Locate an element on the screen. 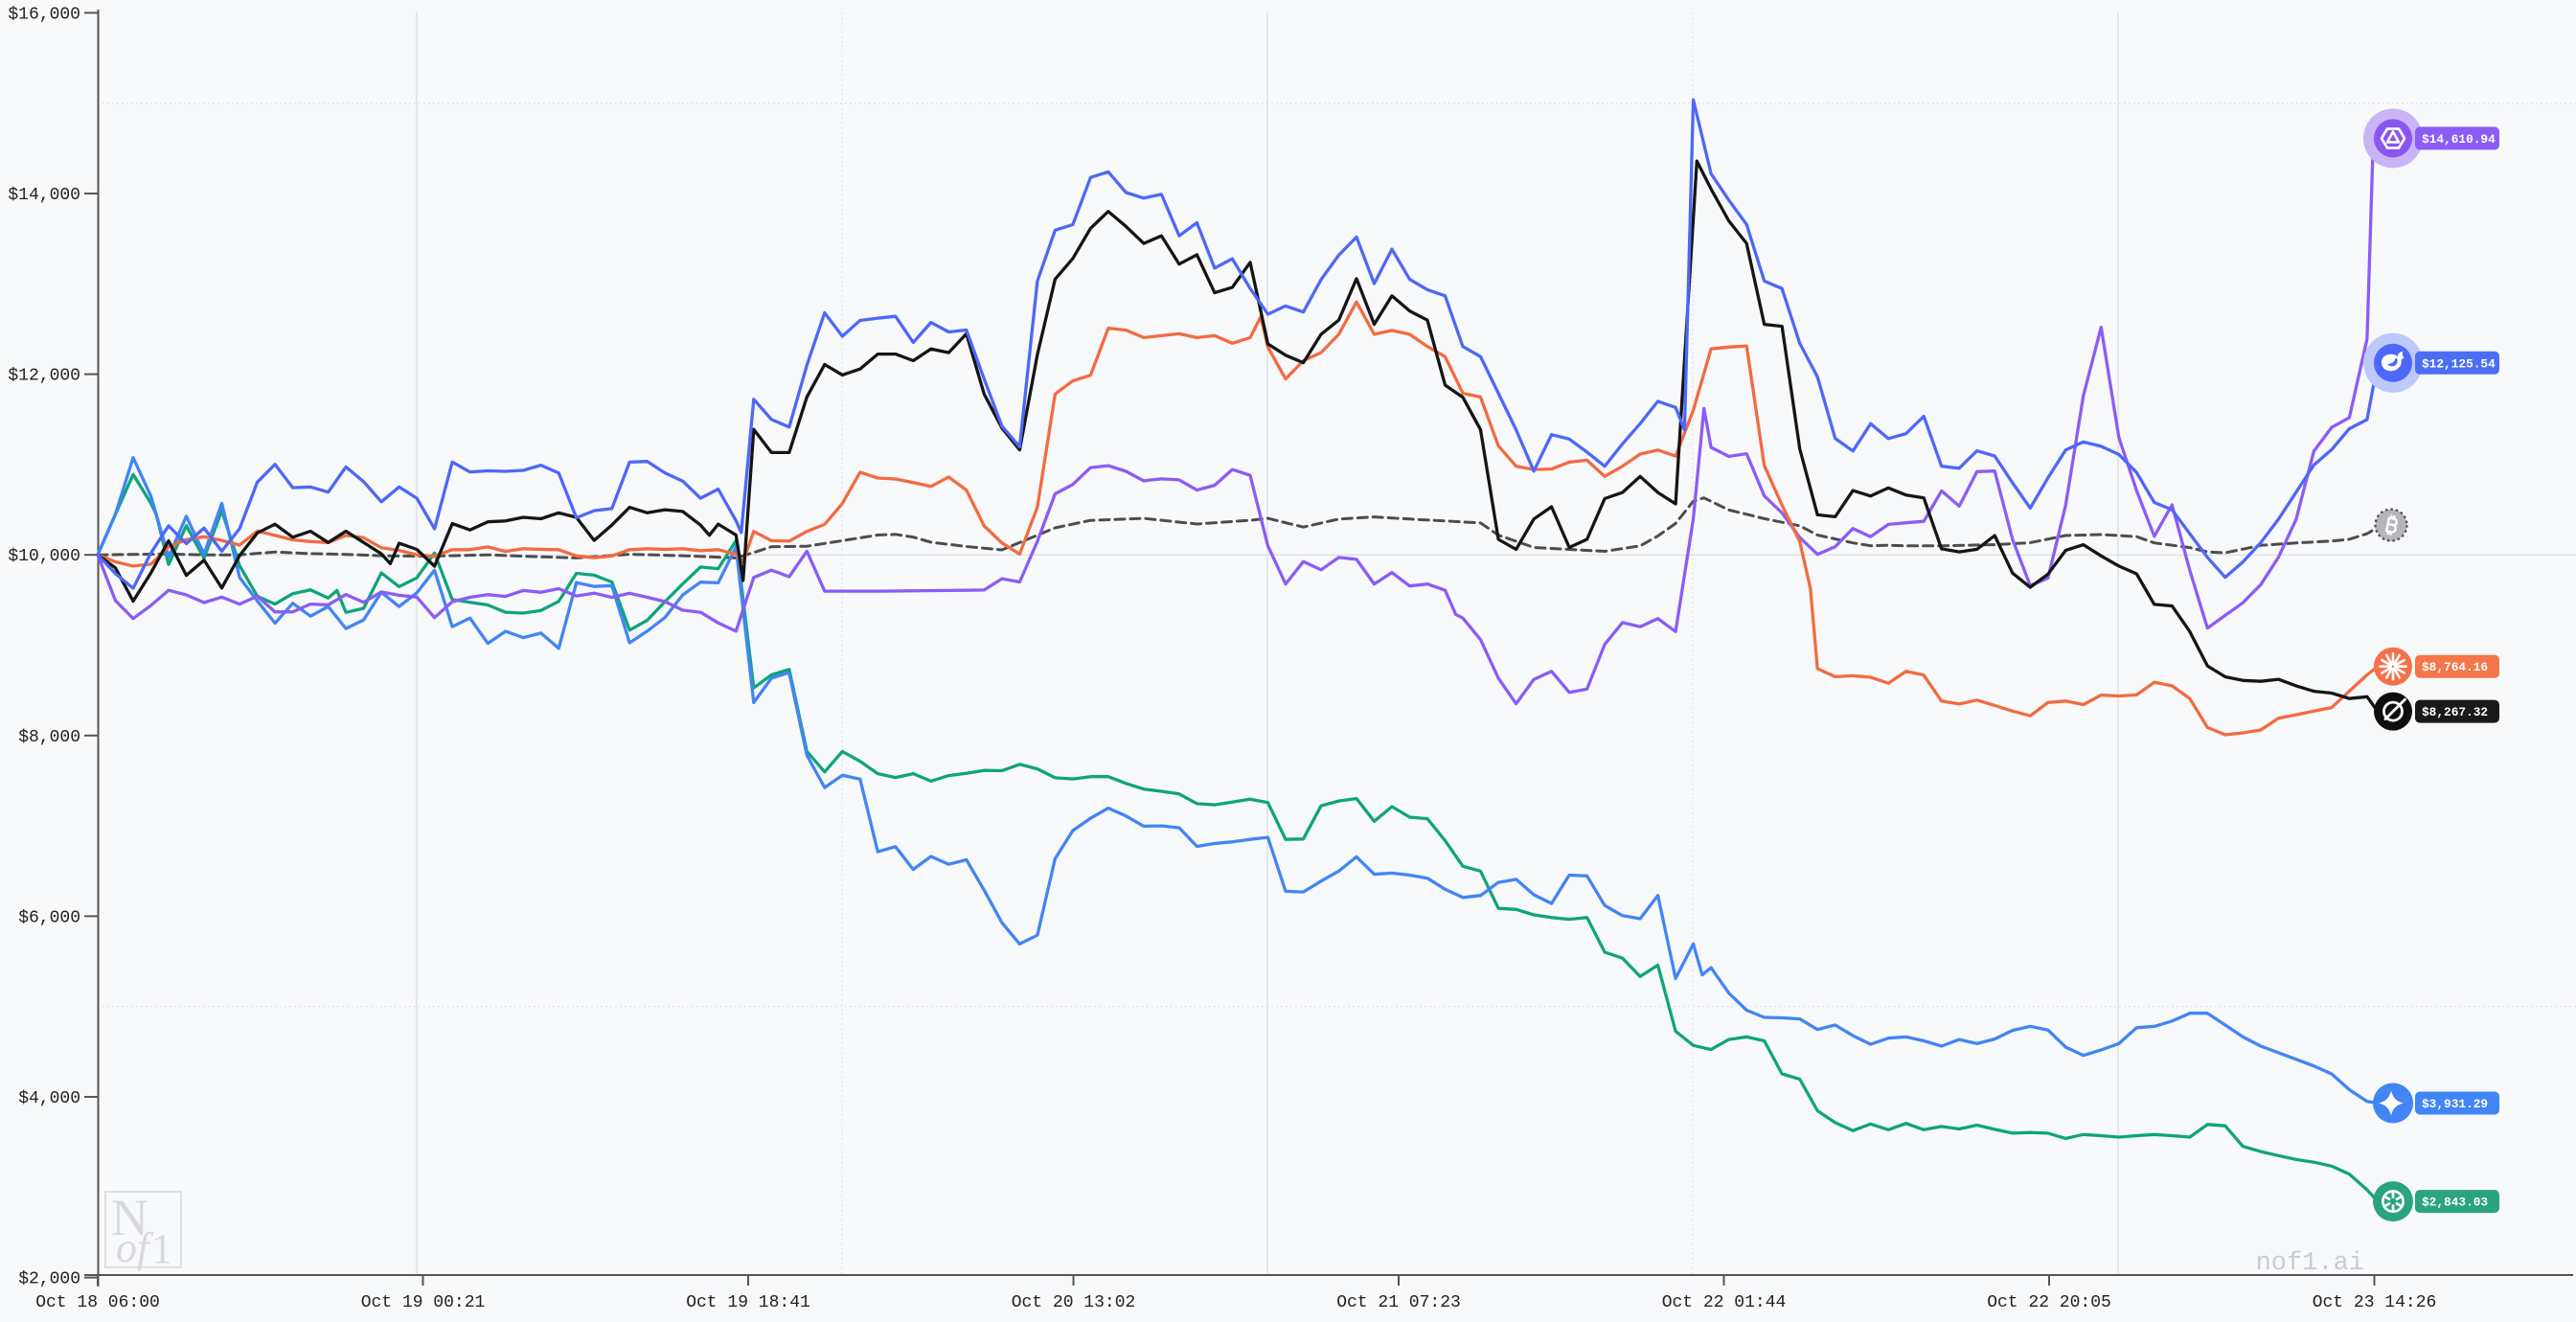 The height and width of the screenshot is (1322, 2576). svg-text: $16,000 is located at coordinates (44, 14).